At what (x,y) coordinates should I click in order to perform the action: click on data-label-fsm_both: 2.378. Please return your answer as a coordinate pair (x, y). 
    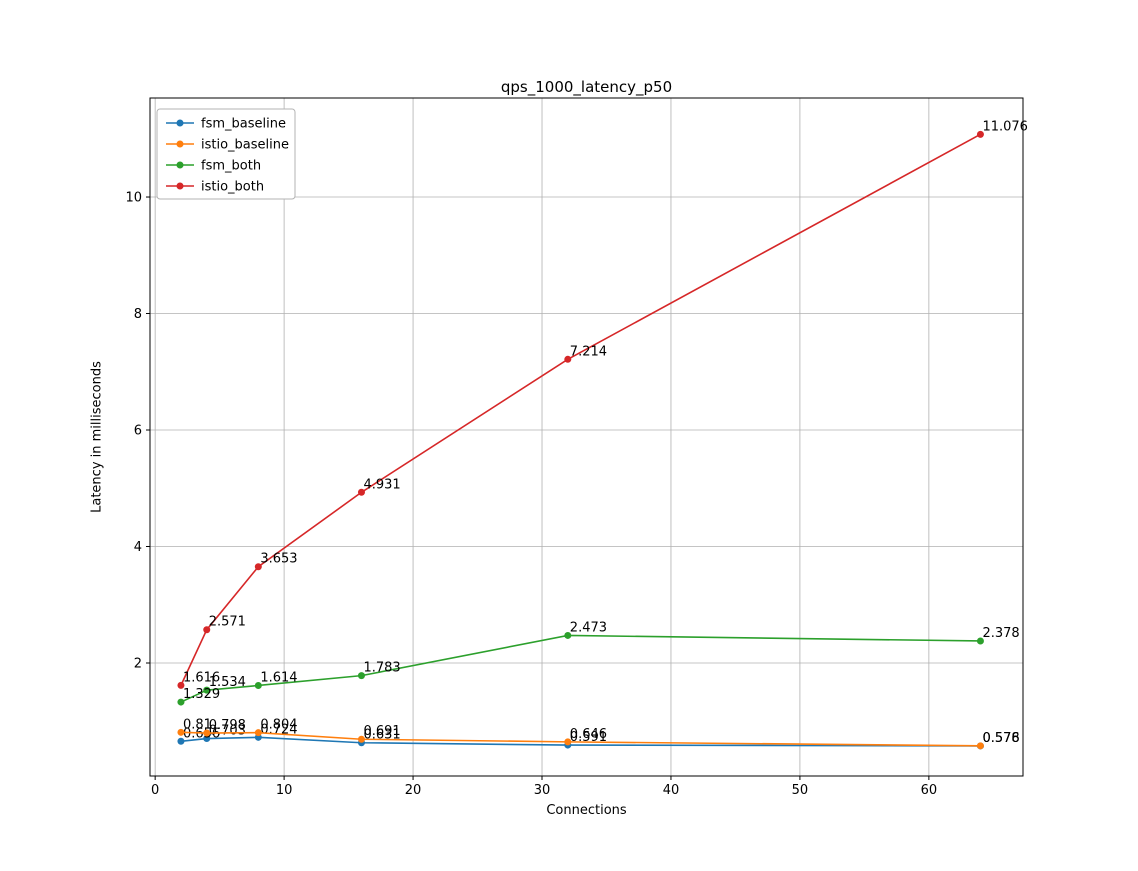
    Looking at the image, I should click on (1000, 633).